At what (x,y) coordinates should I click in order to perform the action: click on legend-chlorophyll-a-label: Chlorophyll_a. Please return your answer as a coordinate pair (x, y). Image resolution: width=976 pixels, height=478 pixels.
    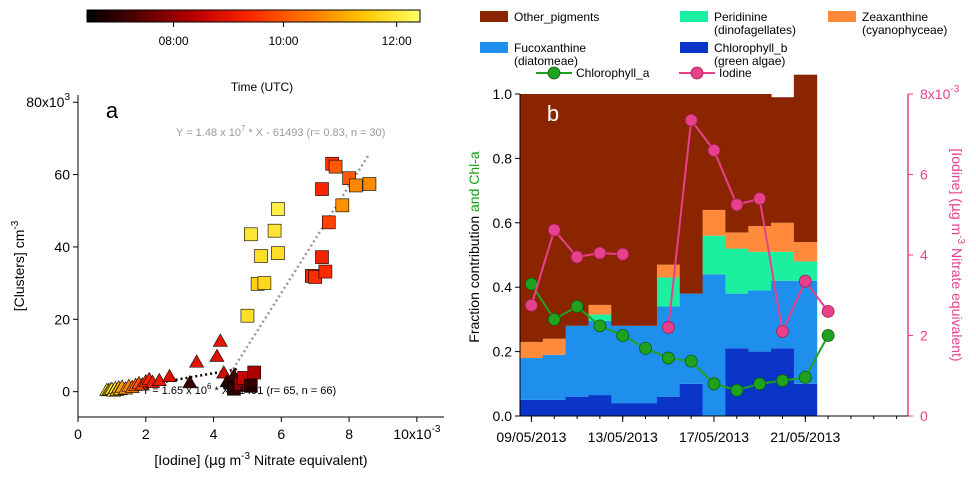
    Looking at the image, I should click on (613, 73).